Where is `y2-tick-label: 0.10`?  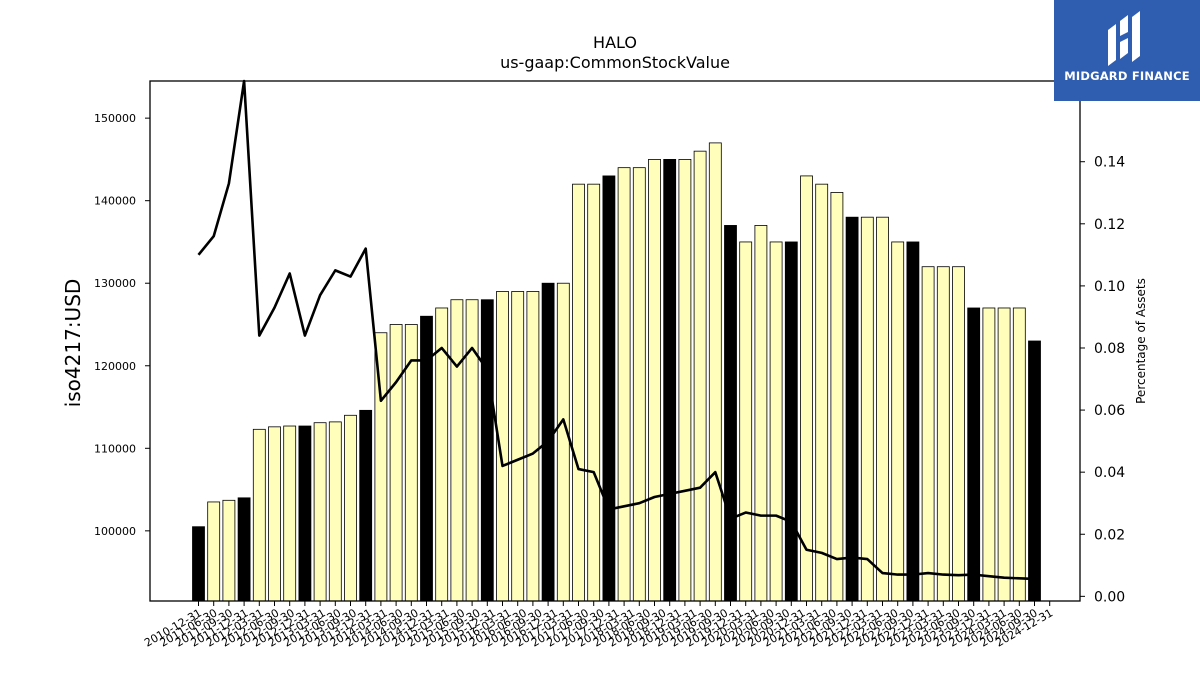 y2-tick-label: 0.10 is located at coordinates (1109, 287).